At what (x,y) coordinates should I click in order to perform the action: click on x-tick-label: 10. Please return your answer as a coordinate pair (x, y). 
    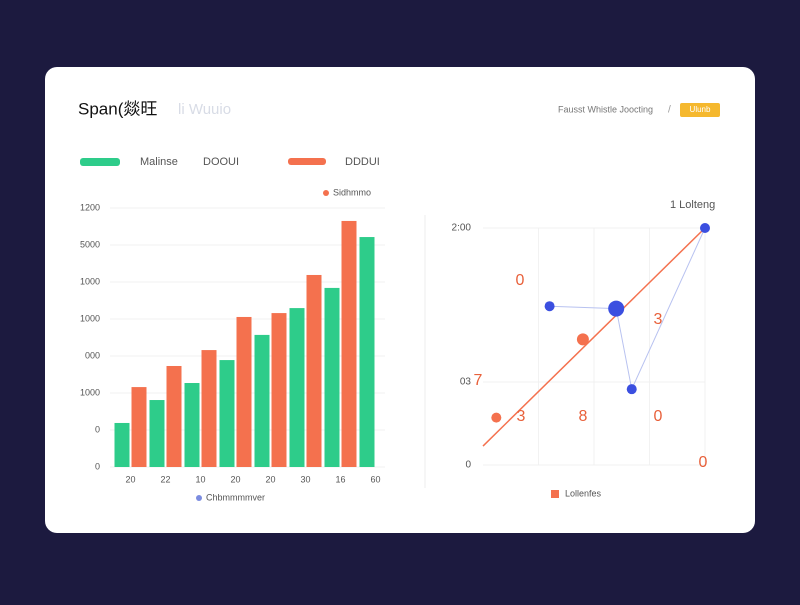
    Looking at the image, I should click on (200, 479).